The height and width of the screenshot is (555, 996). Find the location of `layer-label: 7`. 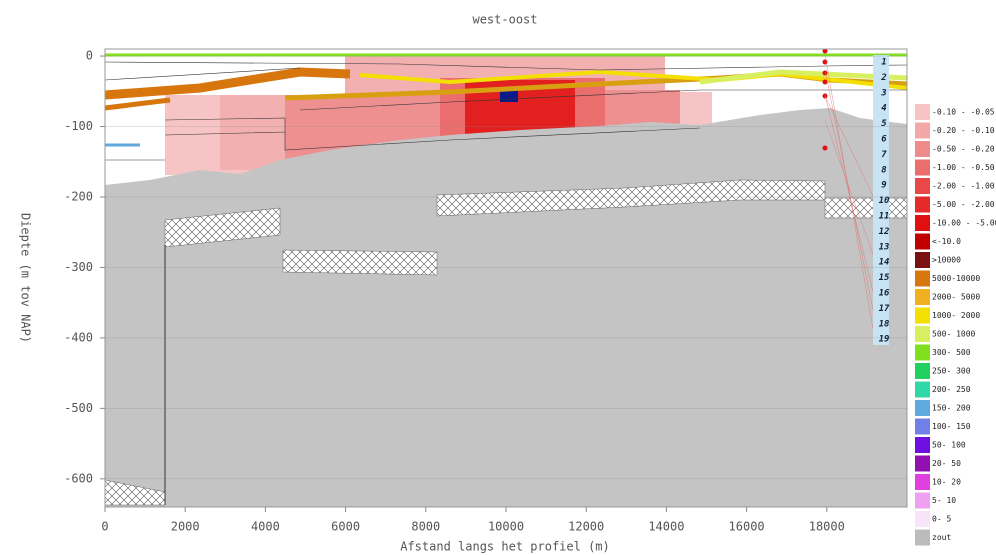

layer-label: 7 is located at coordinates (884, 155).